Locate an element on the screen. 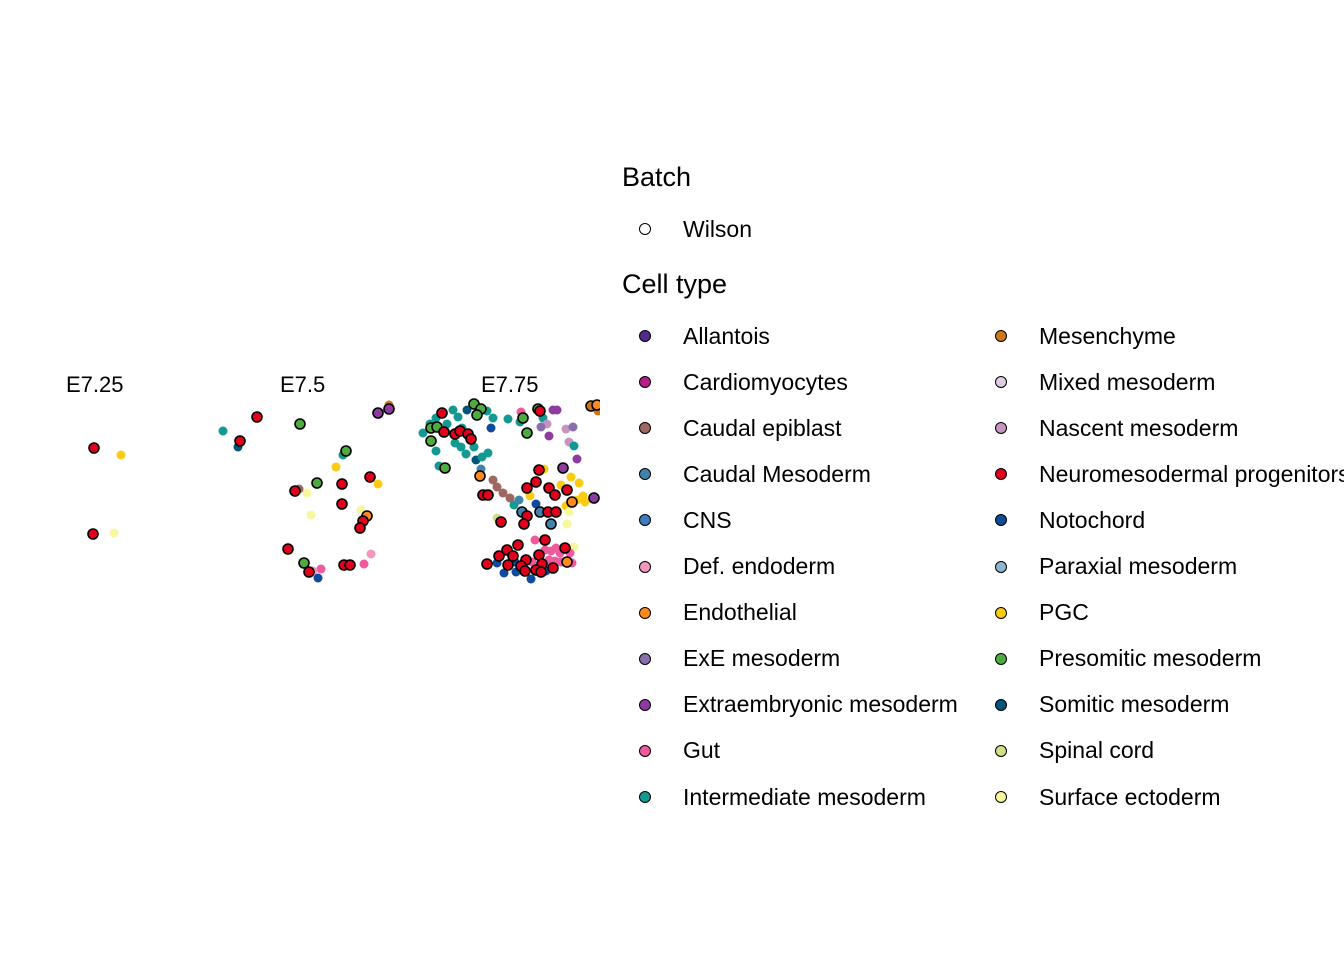 Image resolution: width=1344 pixels, height=960 pixels. panel-title-e775: E7.75 is located at coordinates (510, 384).